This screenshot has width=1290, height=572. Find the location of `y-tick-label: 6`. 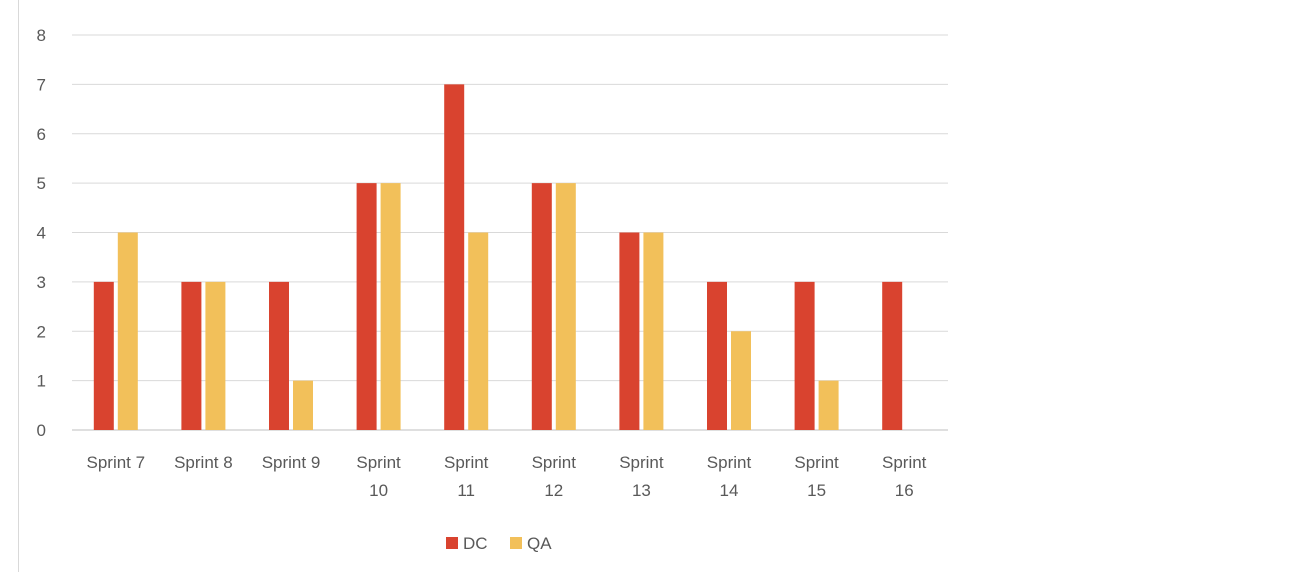

y-tick-label: 6 is located at coordinates (41, 134).